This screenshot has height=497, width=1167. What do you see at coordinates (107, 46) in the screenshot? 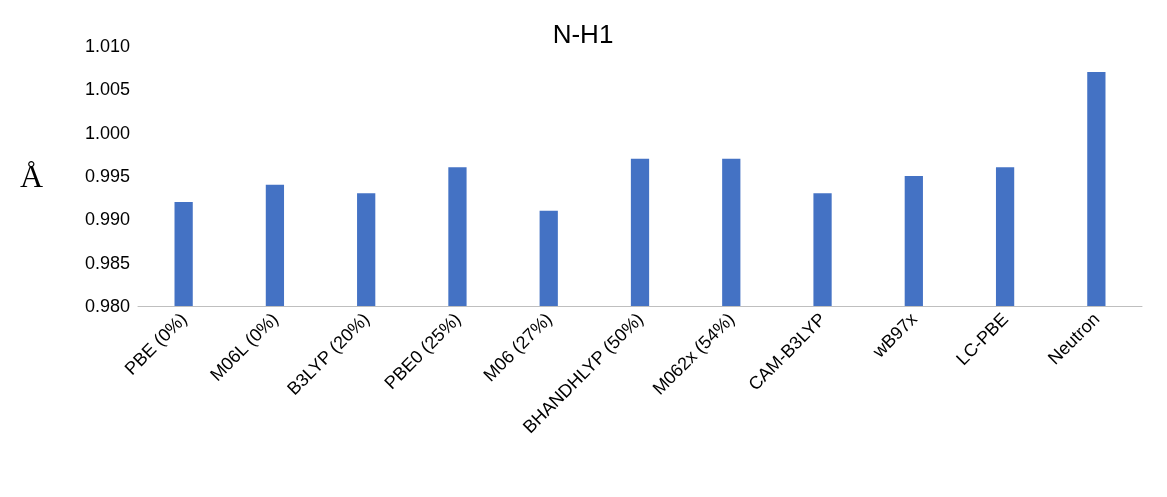
I see `y-tick-label: 1.010` at bounding box center [107, 46].